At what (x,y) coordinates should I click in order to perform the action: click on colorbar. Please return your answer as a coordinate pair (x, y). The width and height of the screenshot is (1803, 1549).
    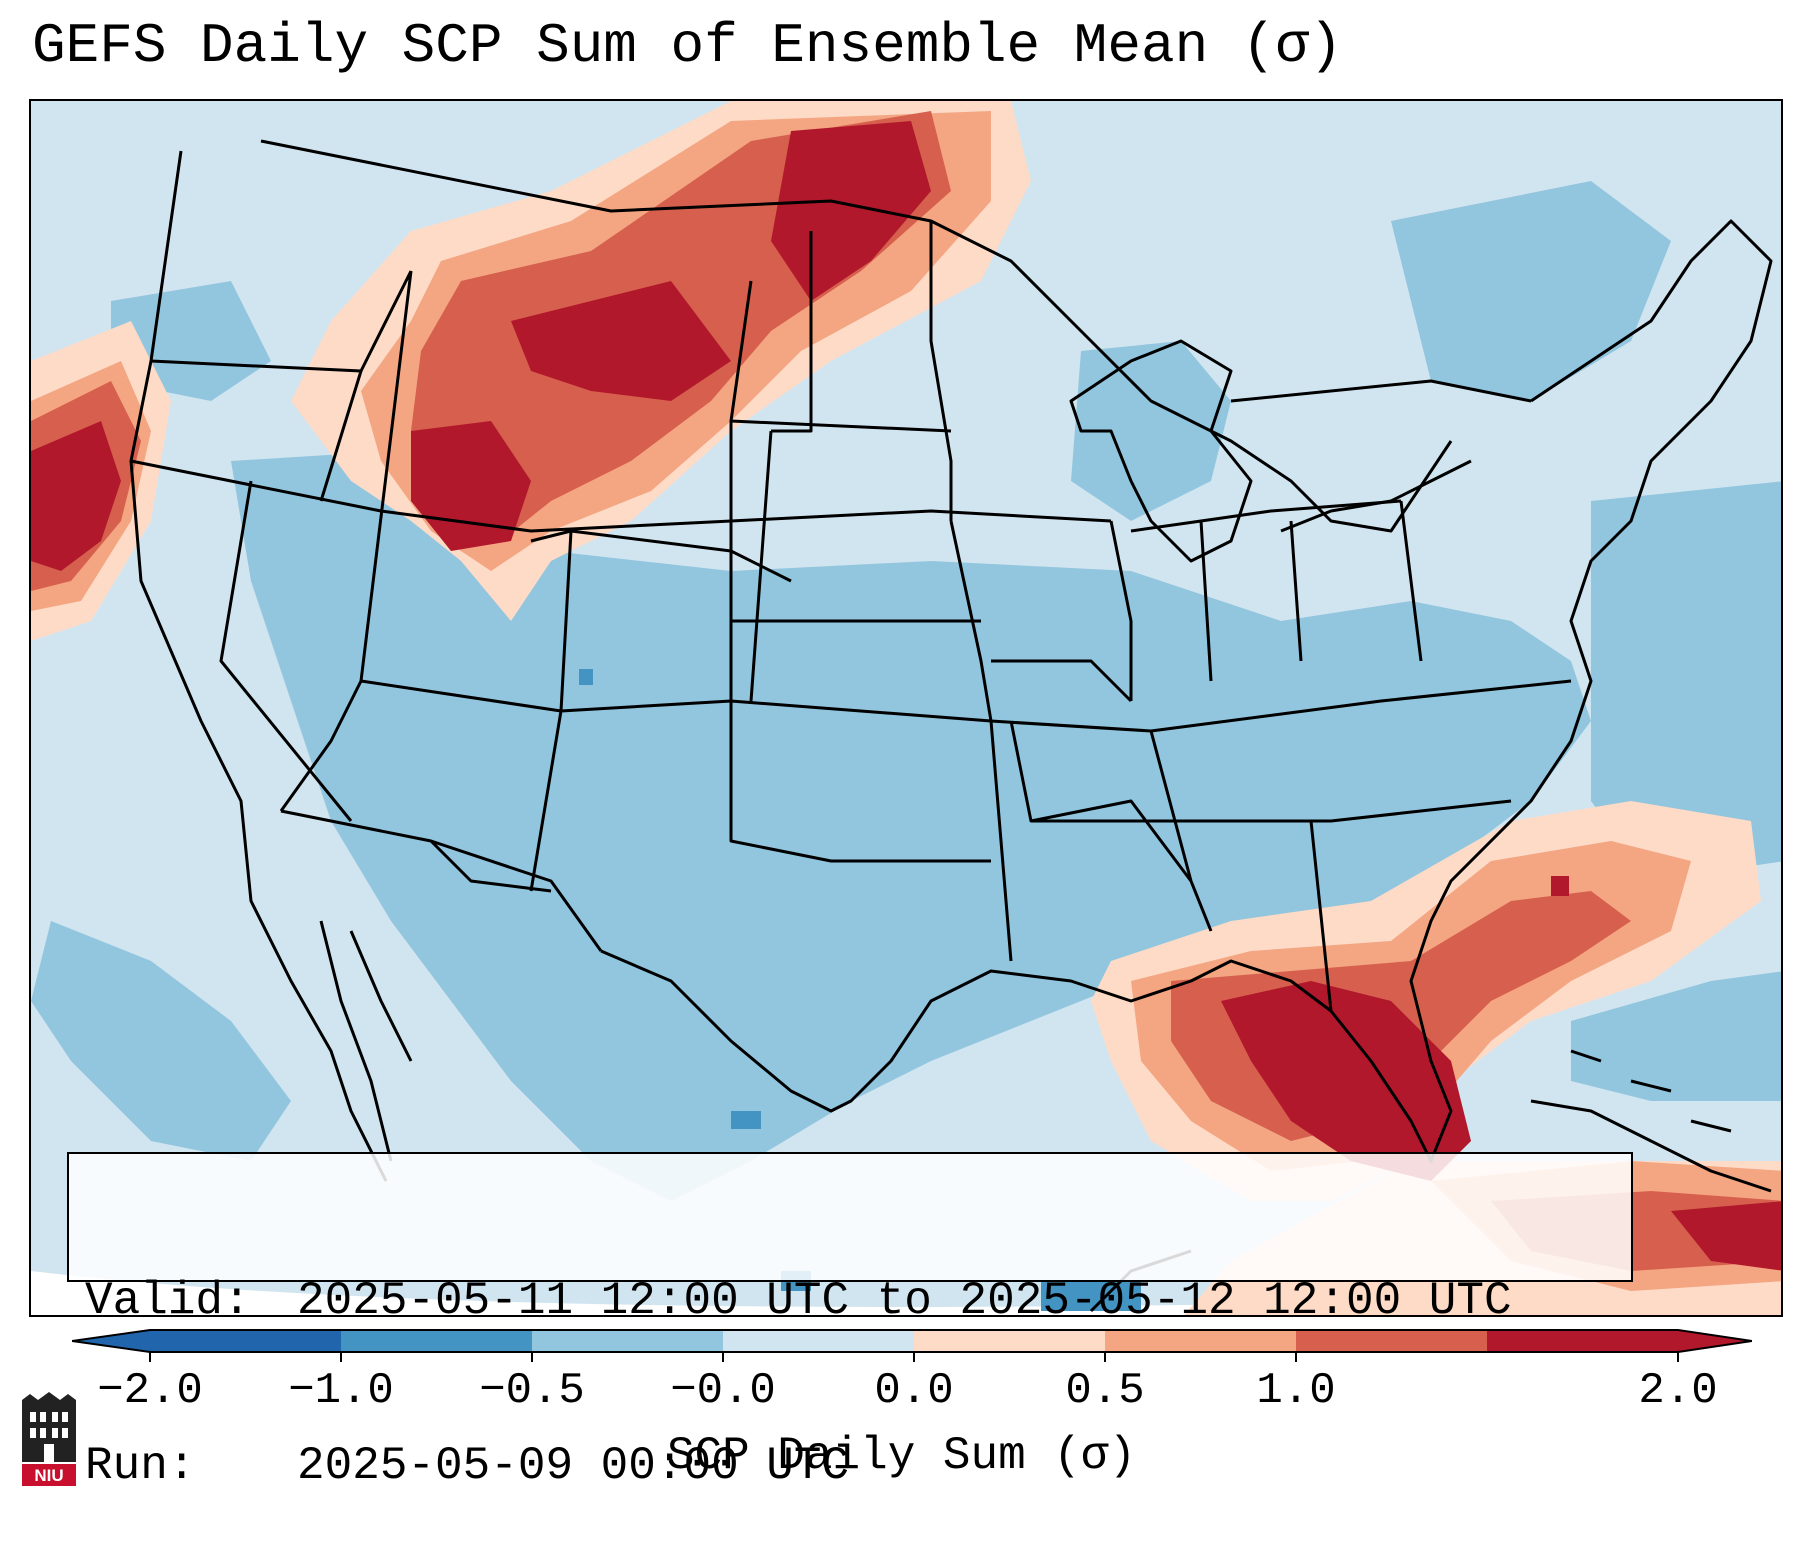
    Looking at the image, I should click on (912, 1345).